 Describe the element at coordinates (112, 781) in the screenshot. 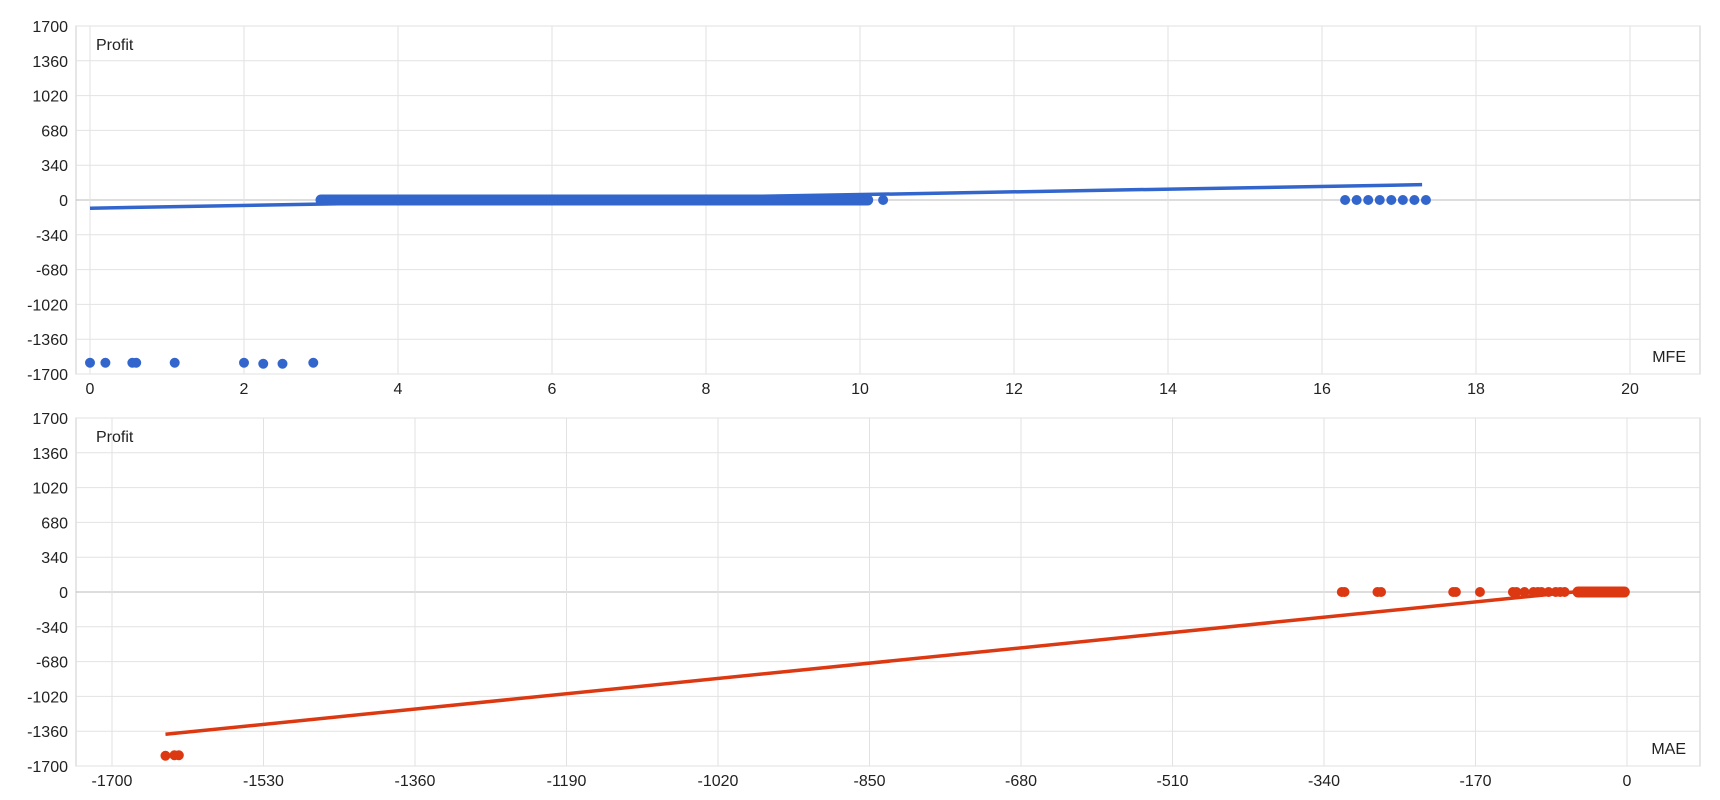

I see `x-tick-label: -1700` at that location.